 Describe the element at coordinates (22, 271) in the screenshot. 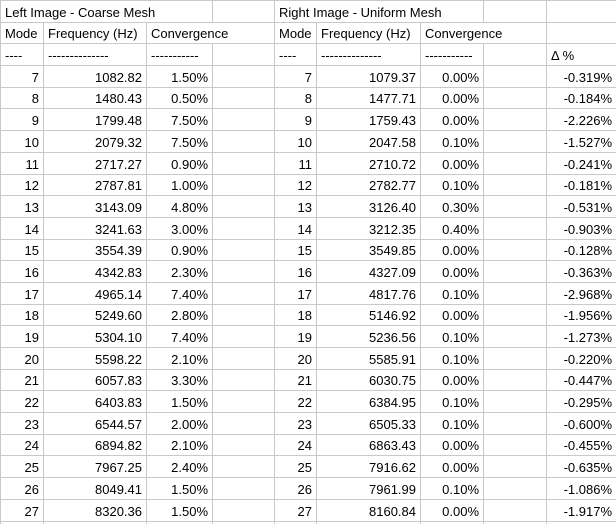

I see `left-mode-cell: 16` at that location.